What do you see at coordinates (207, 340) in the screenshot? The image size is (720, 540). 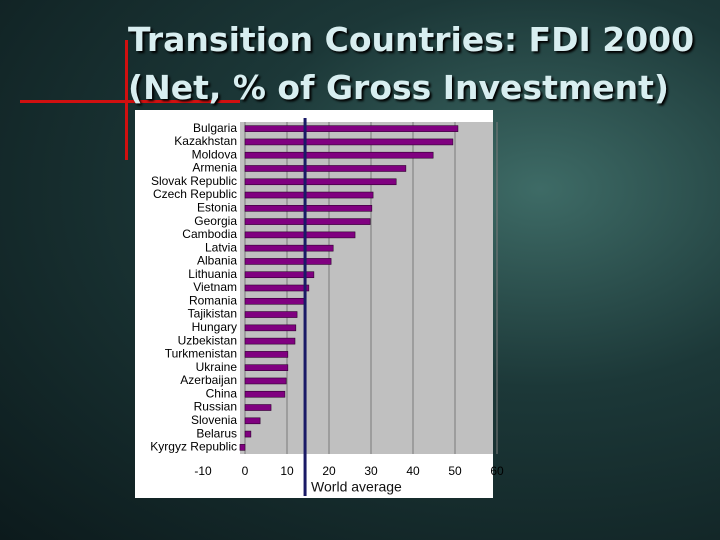 I see `y-tick-label: Uzbekistan` at bounding box center [207, 340].